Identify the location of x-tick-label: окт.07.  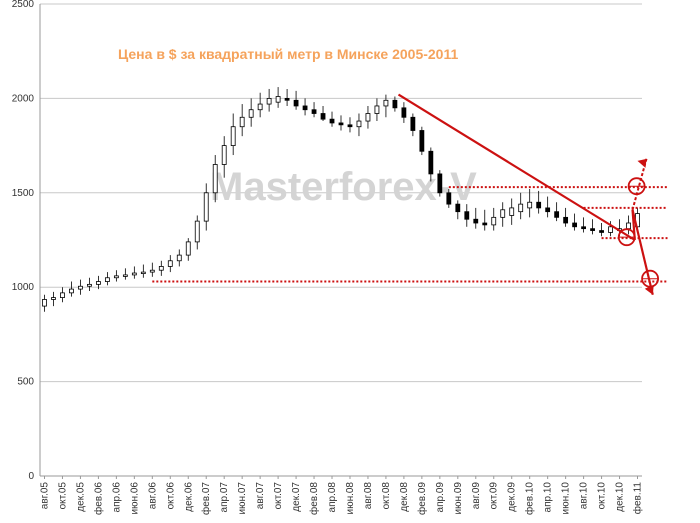
(278, 496).